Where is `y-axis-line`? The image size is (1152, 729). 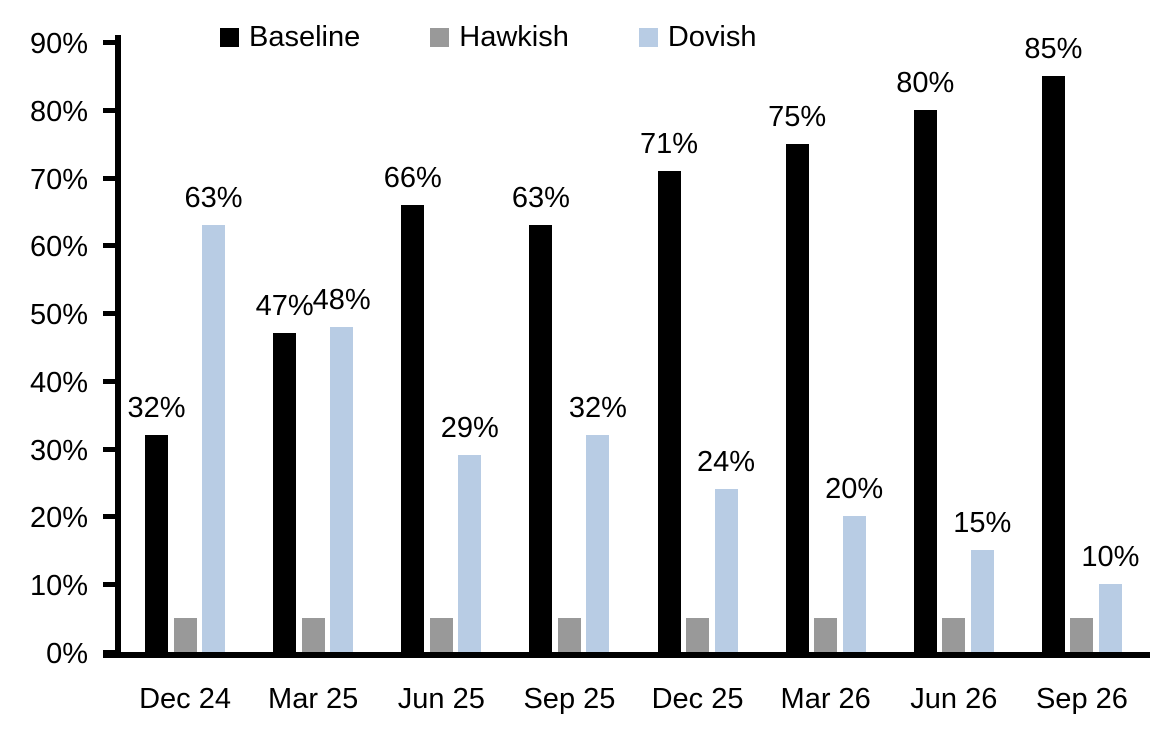 y-axis-line is located at coordinates (118, 346).